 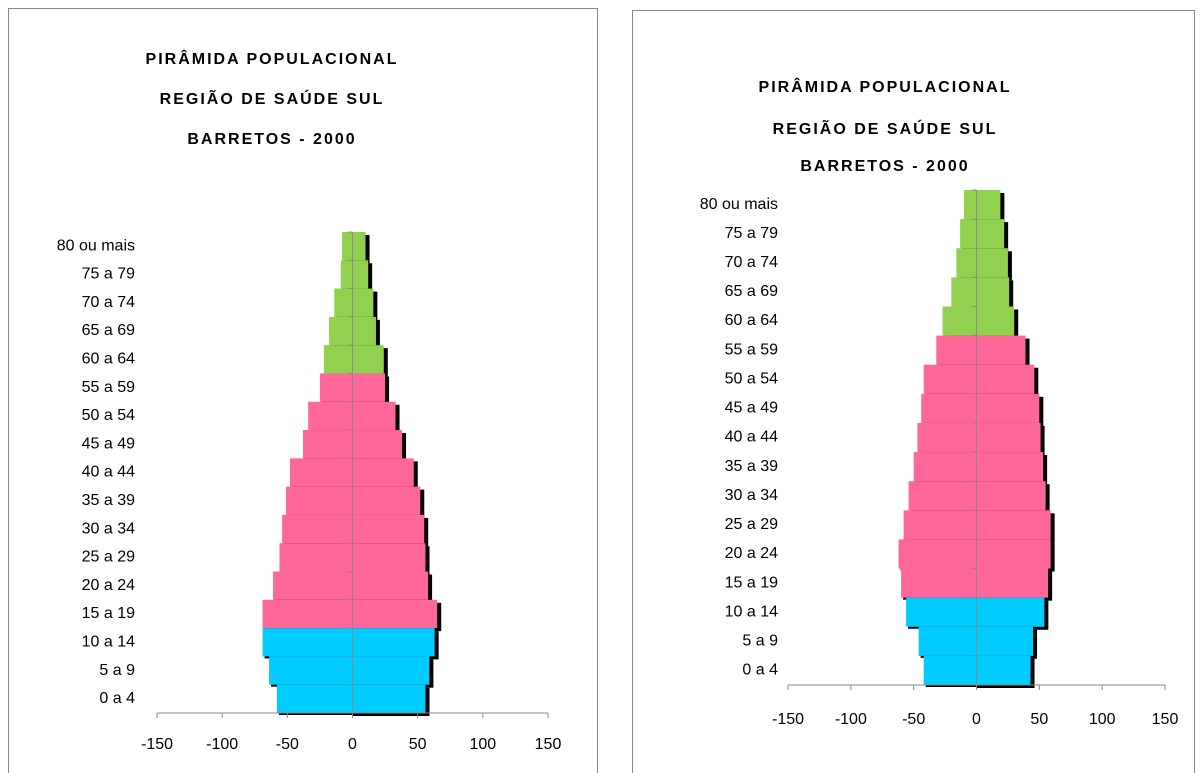 I want to click on y-tick-label: 25 a 29, so click(x=751, y=524).